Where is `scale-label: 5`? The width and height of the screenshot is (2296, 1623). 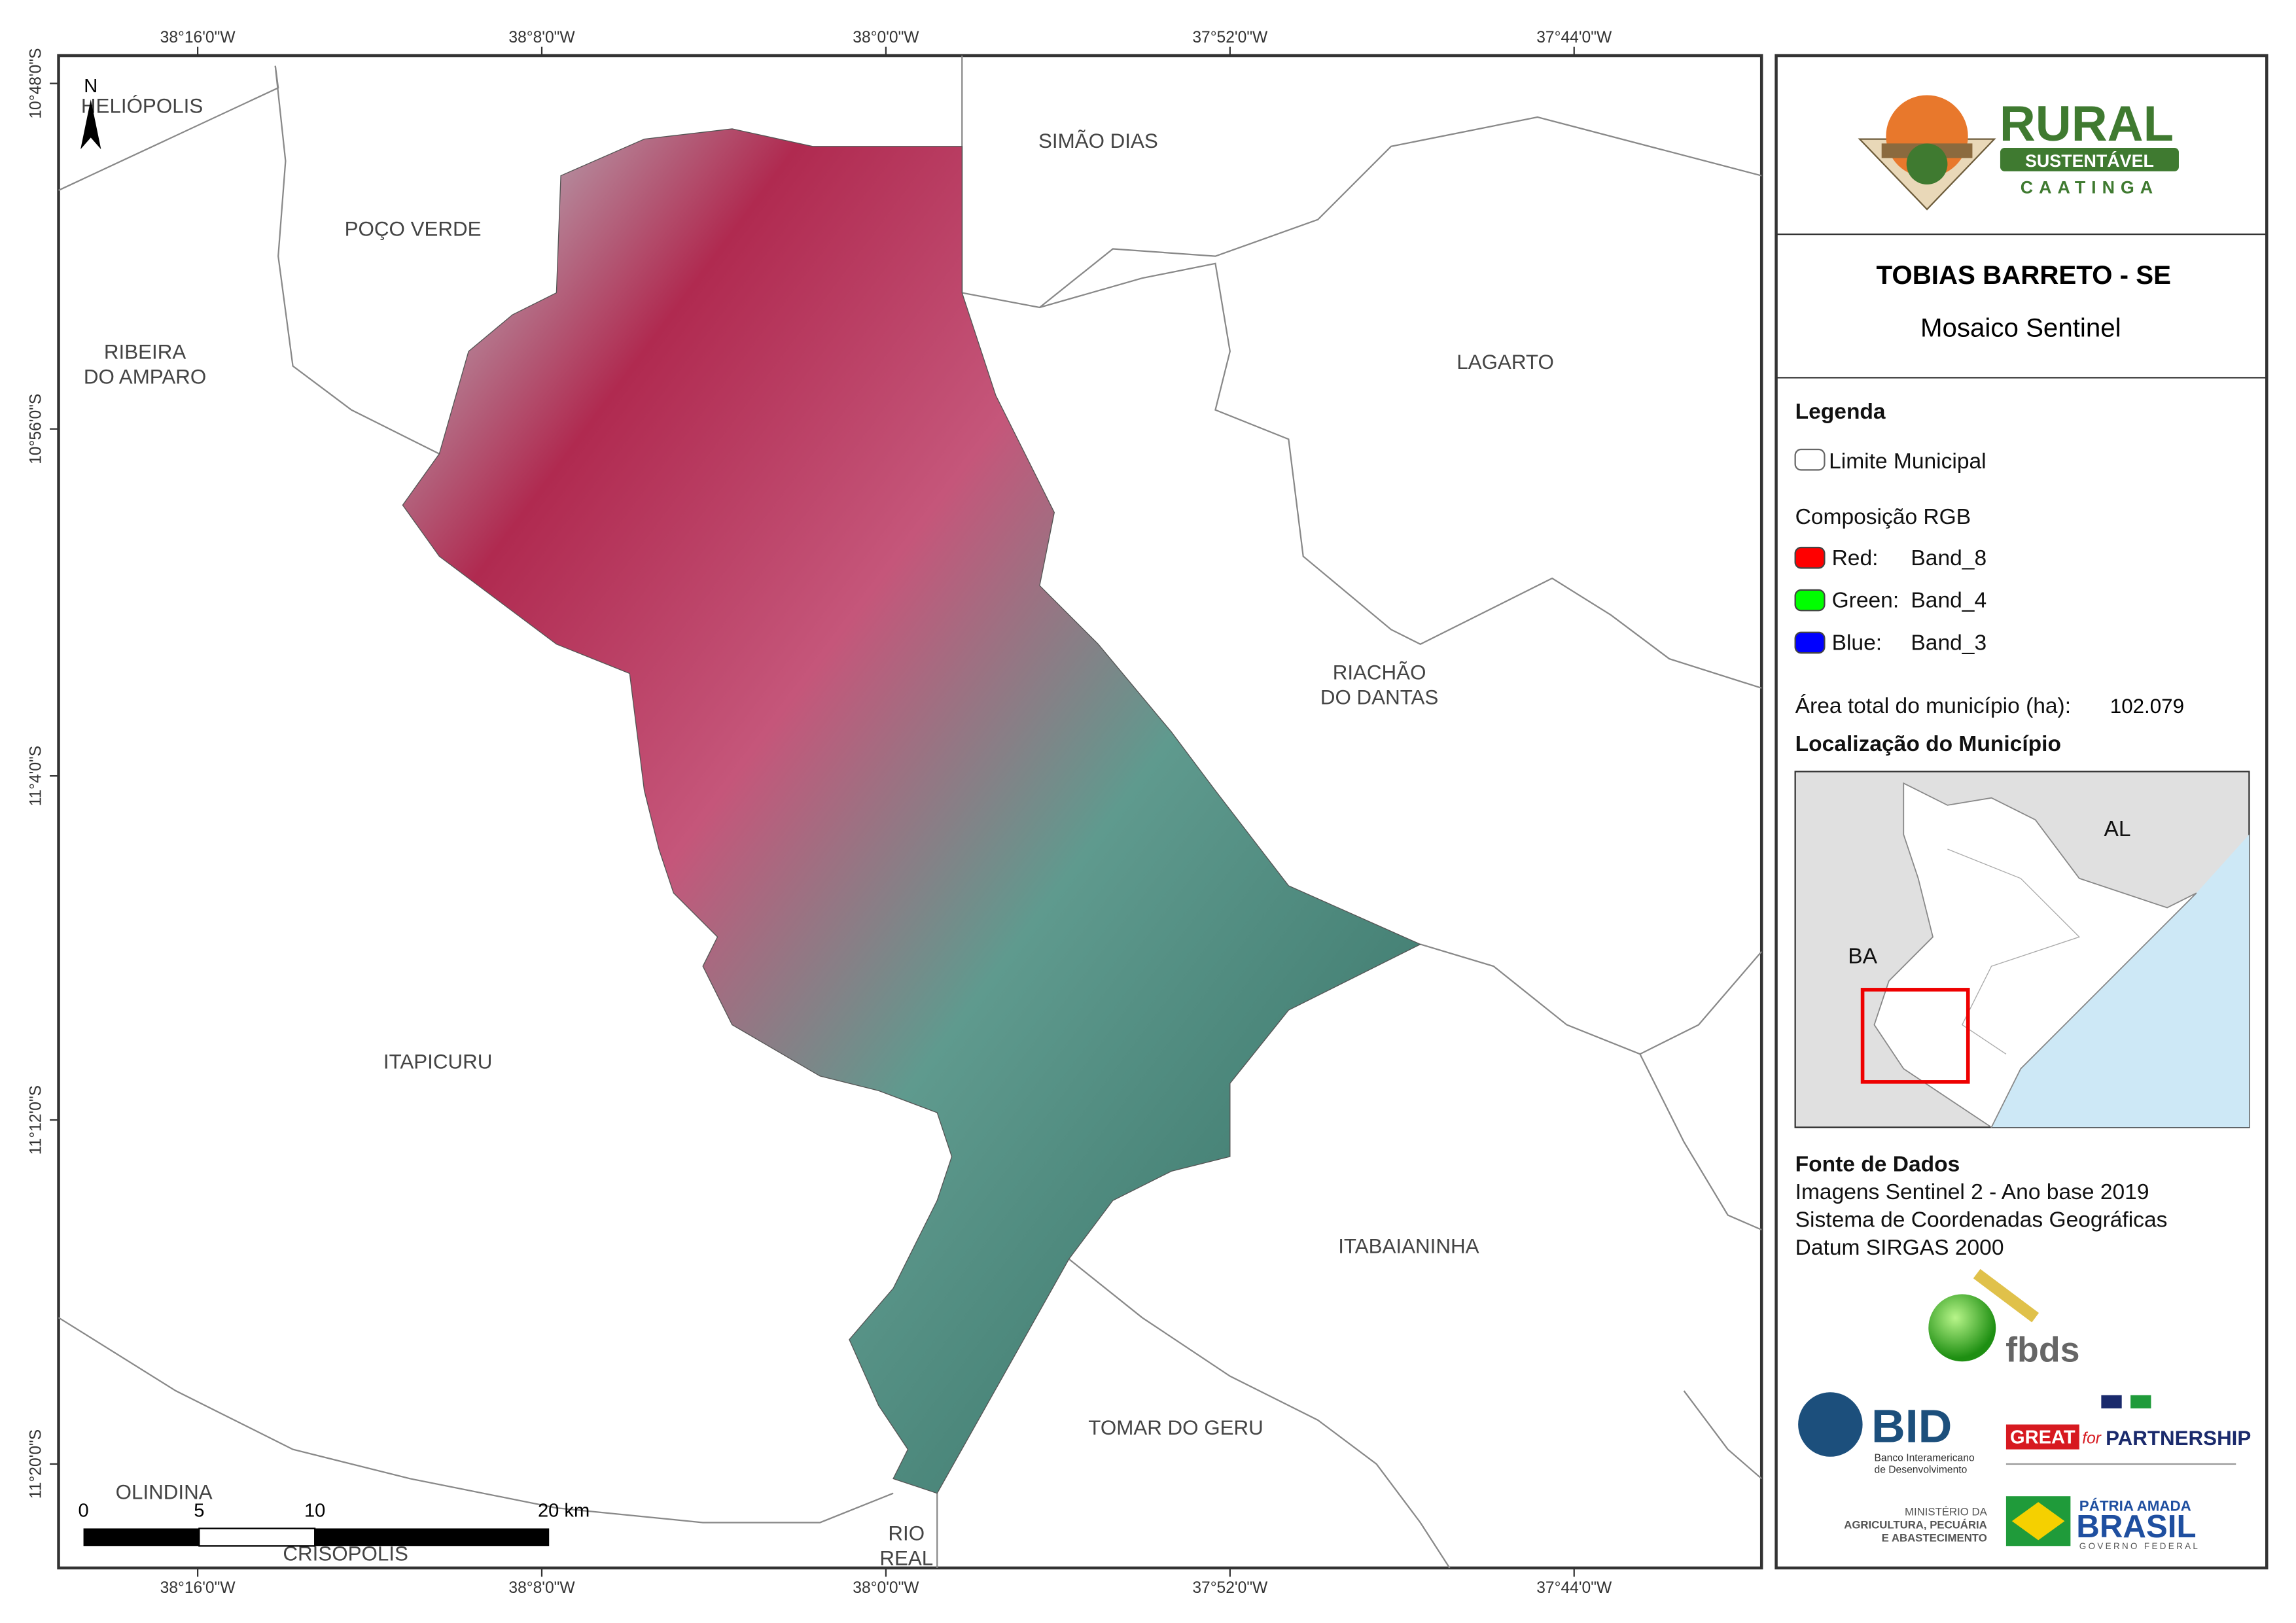
scale-label: 5 is located at coordinates (199, 1511).